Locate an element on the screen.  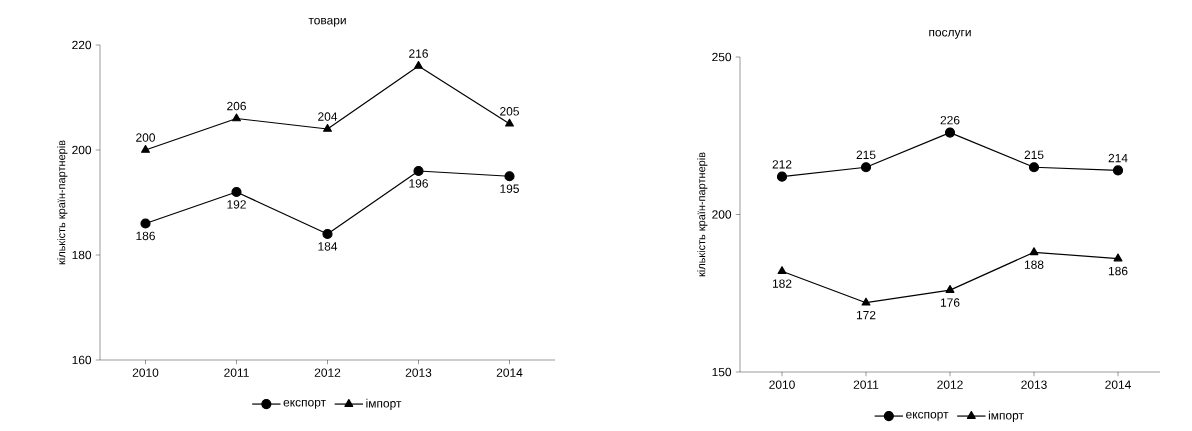
data-label: 206 is located at coordinates (236, 106).